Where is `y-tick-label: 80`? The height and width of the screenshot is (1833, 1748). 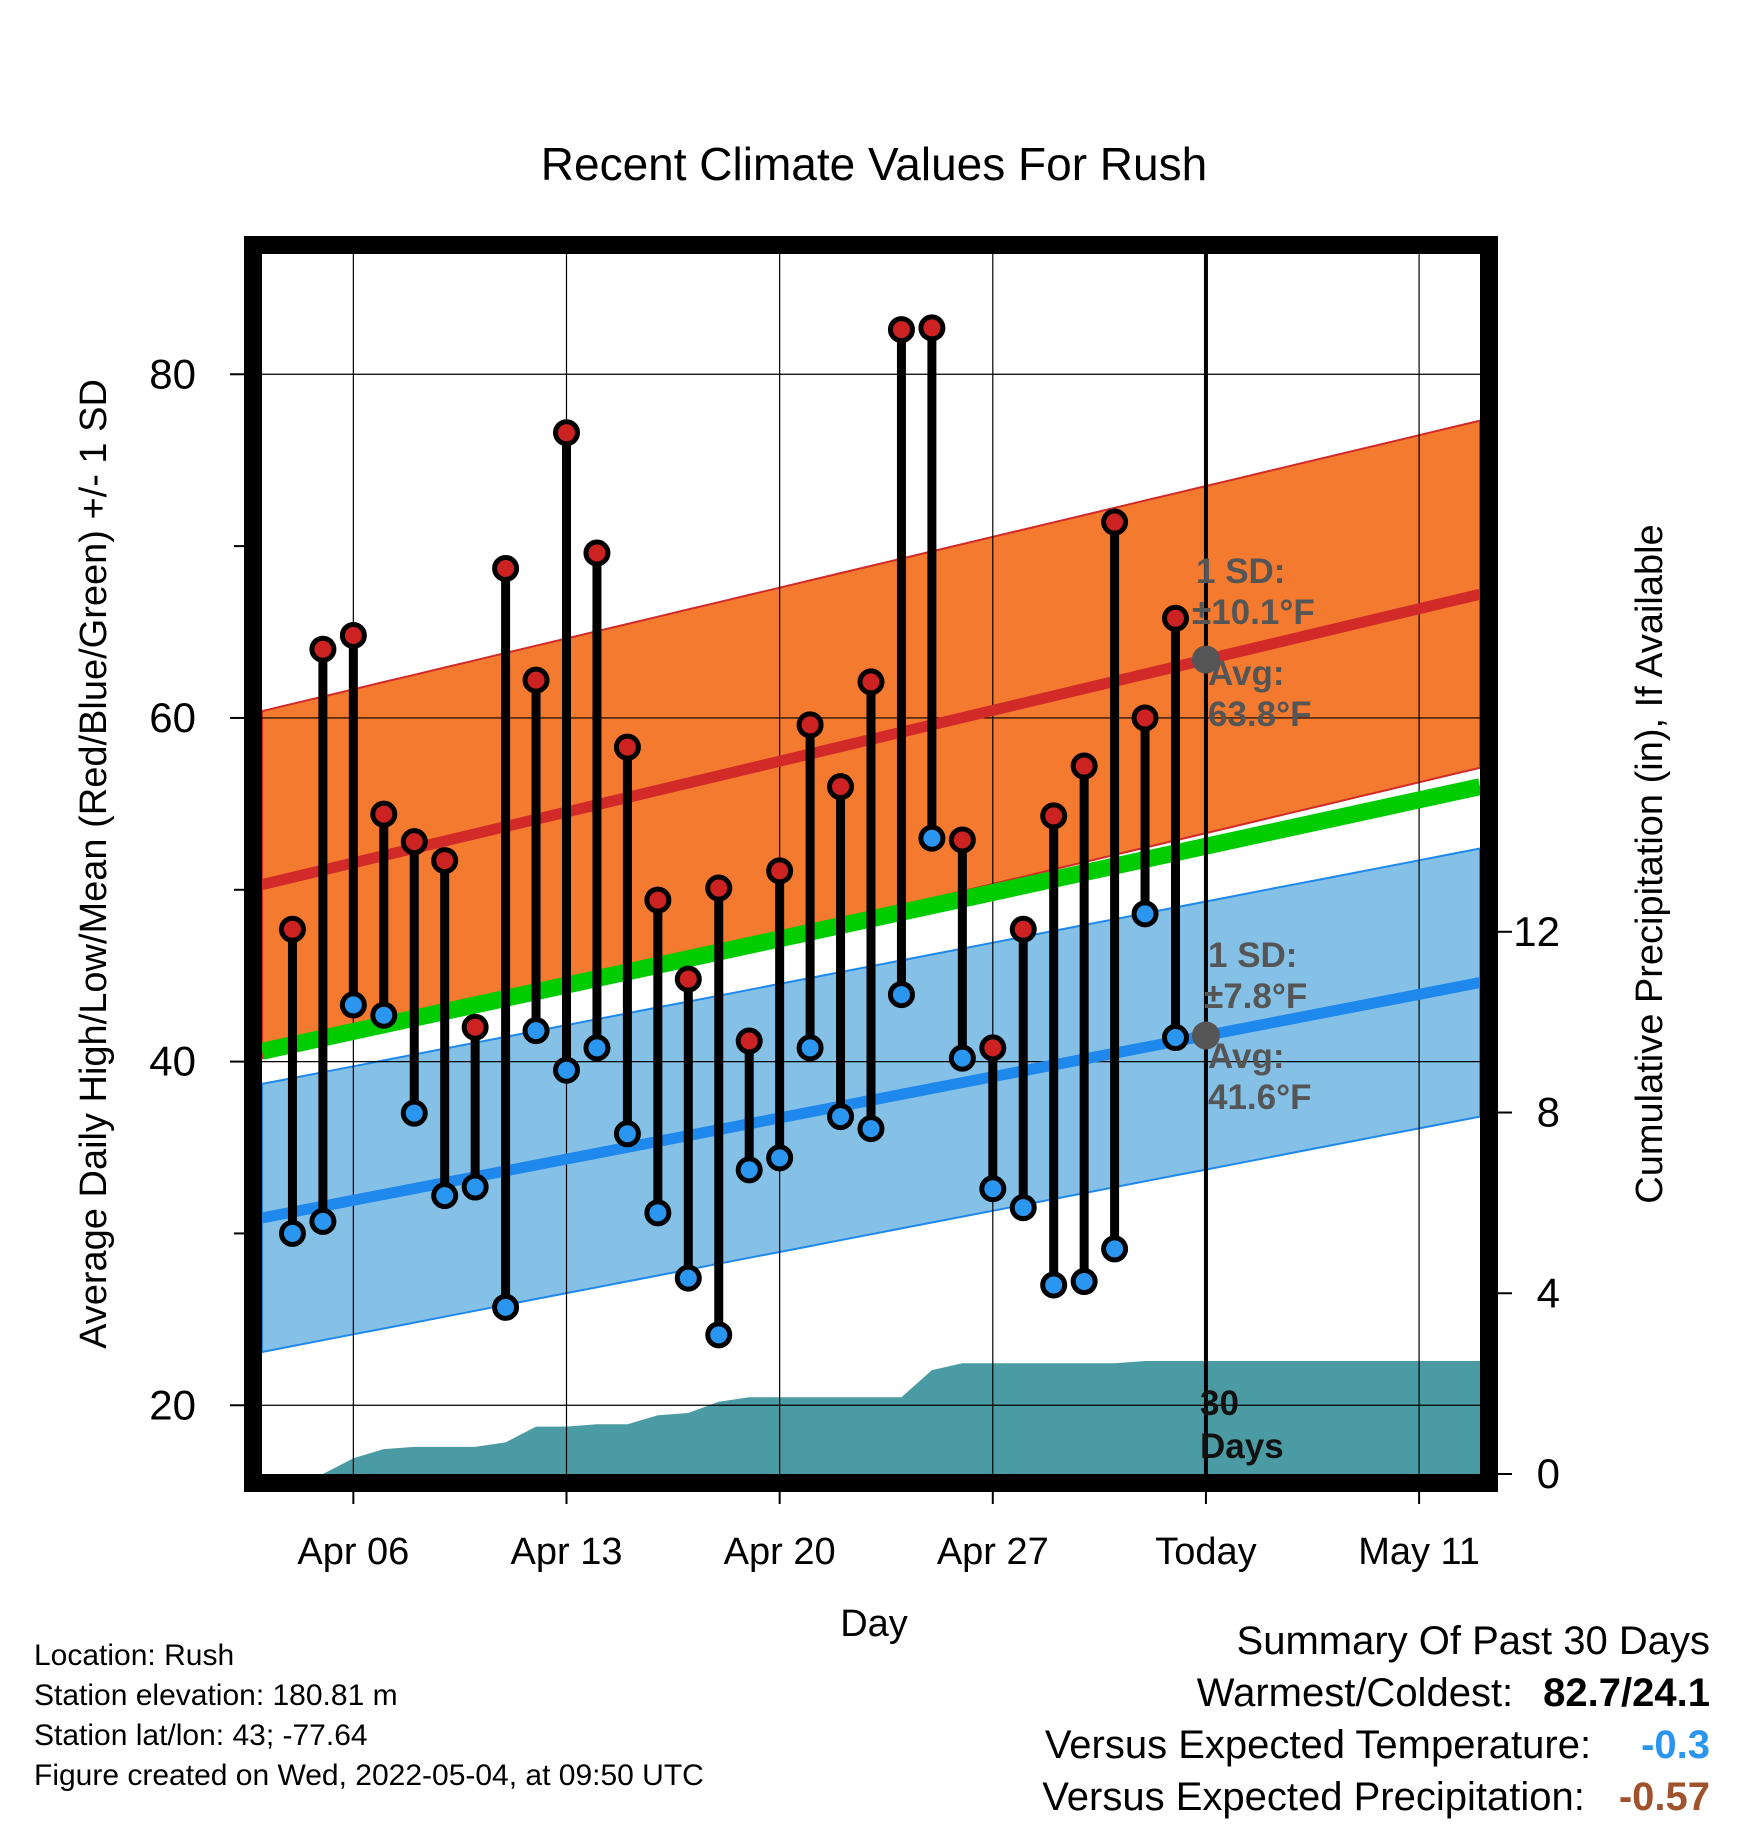
y-tick-label: 80 is located at coordinates (172, 373).